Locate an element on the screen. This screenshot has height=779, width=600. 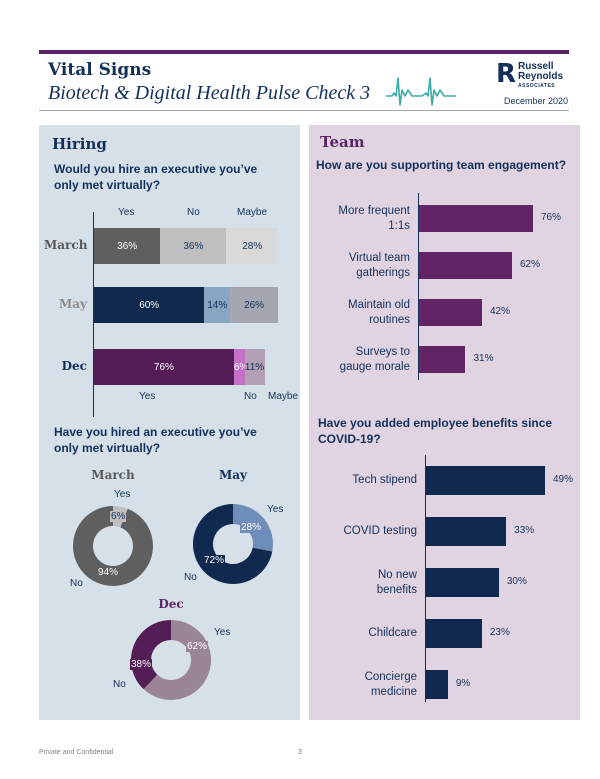
category-label-line: gauge morale is located at coordinates (374, 366).